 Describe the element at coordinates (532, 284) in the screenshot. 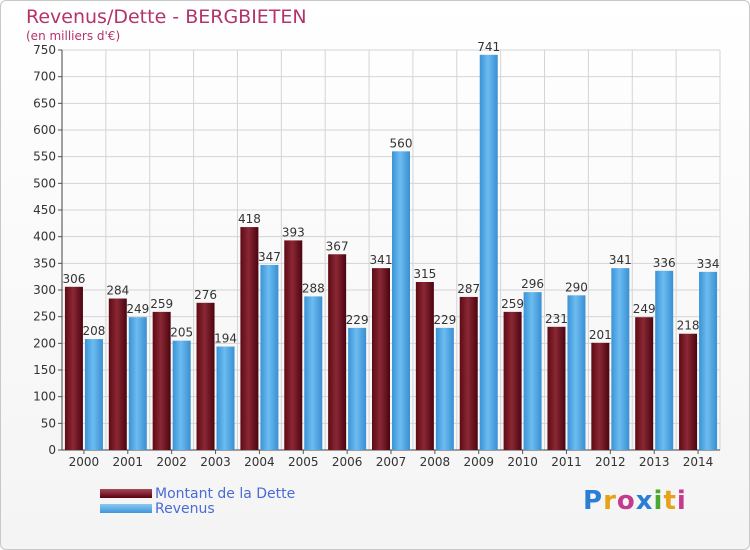

I see `data-label: 296` at that location.